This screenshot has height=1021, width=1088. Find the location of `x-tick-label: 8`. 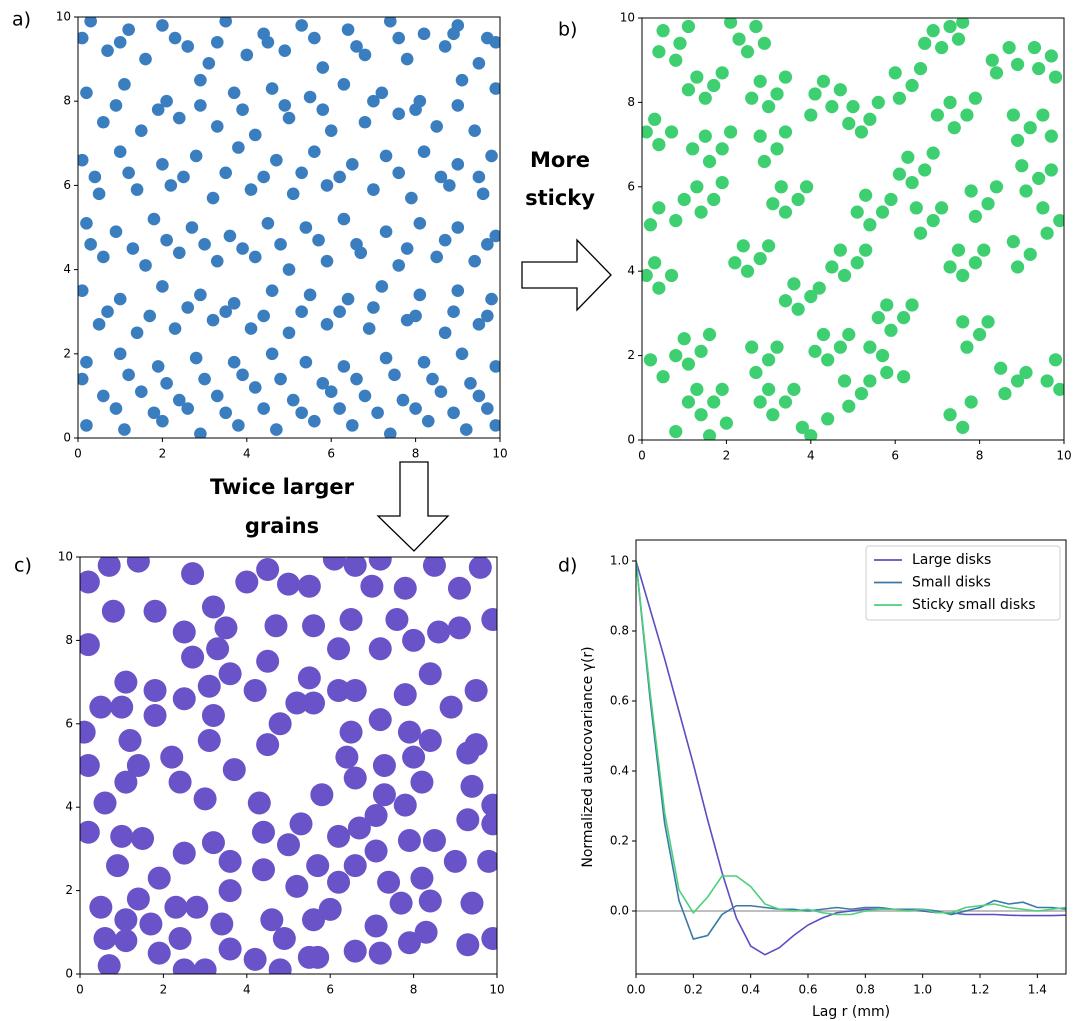

x-tick-label: 8 is located at coordinates (414, 990).